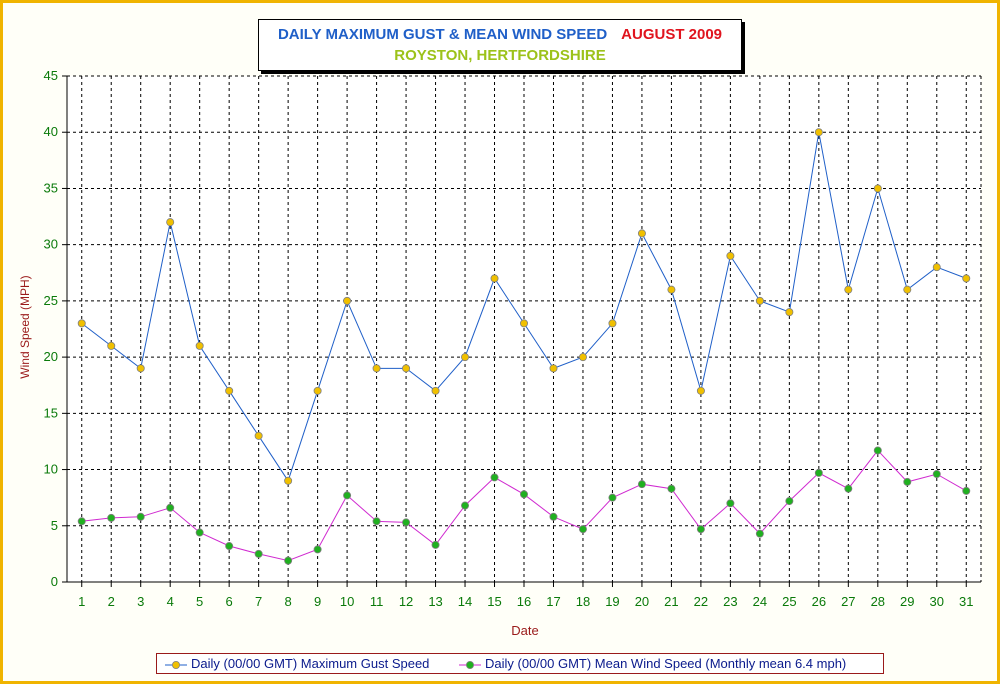 Image resolution: width=1000 pixels, height=684 pixels. I want to click on x-tick-label: 23, so click(730, 601).